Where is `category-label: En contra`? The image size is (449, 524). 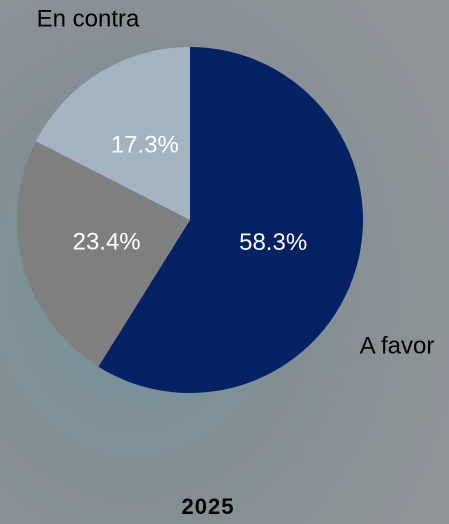 category-label: En contra is located at coordinates (88, 18).